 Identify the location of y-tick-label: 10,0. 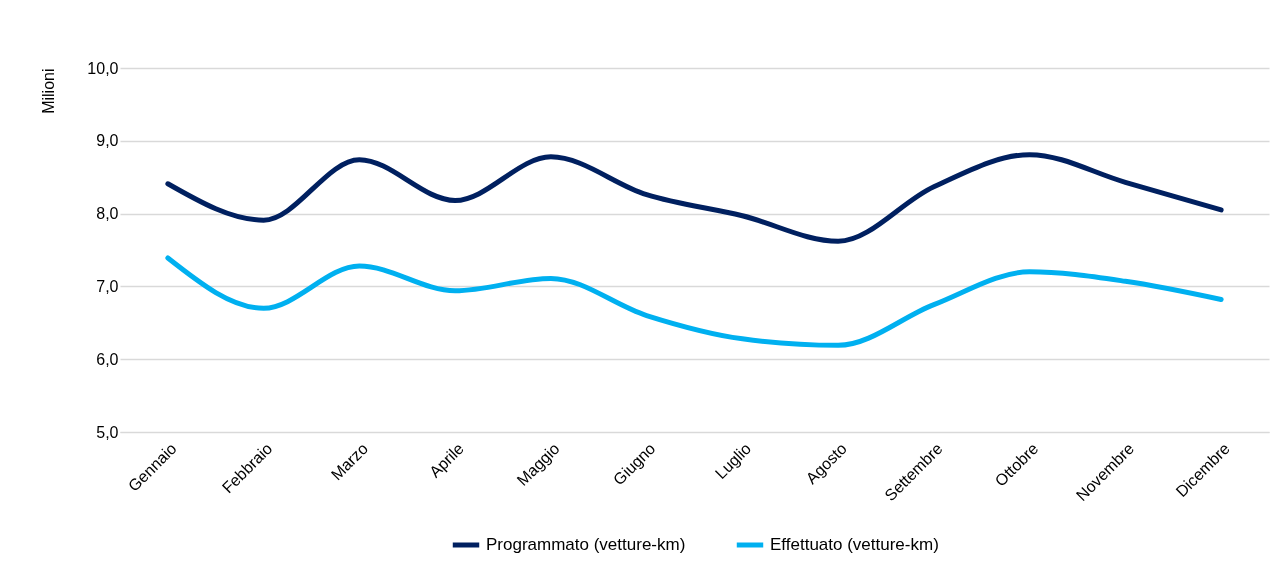
(103, 68).